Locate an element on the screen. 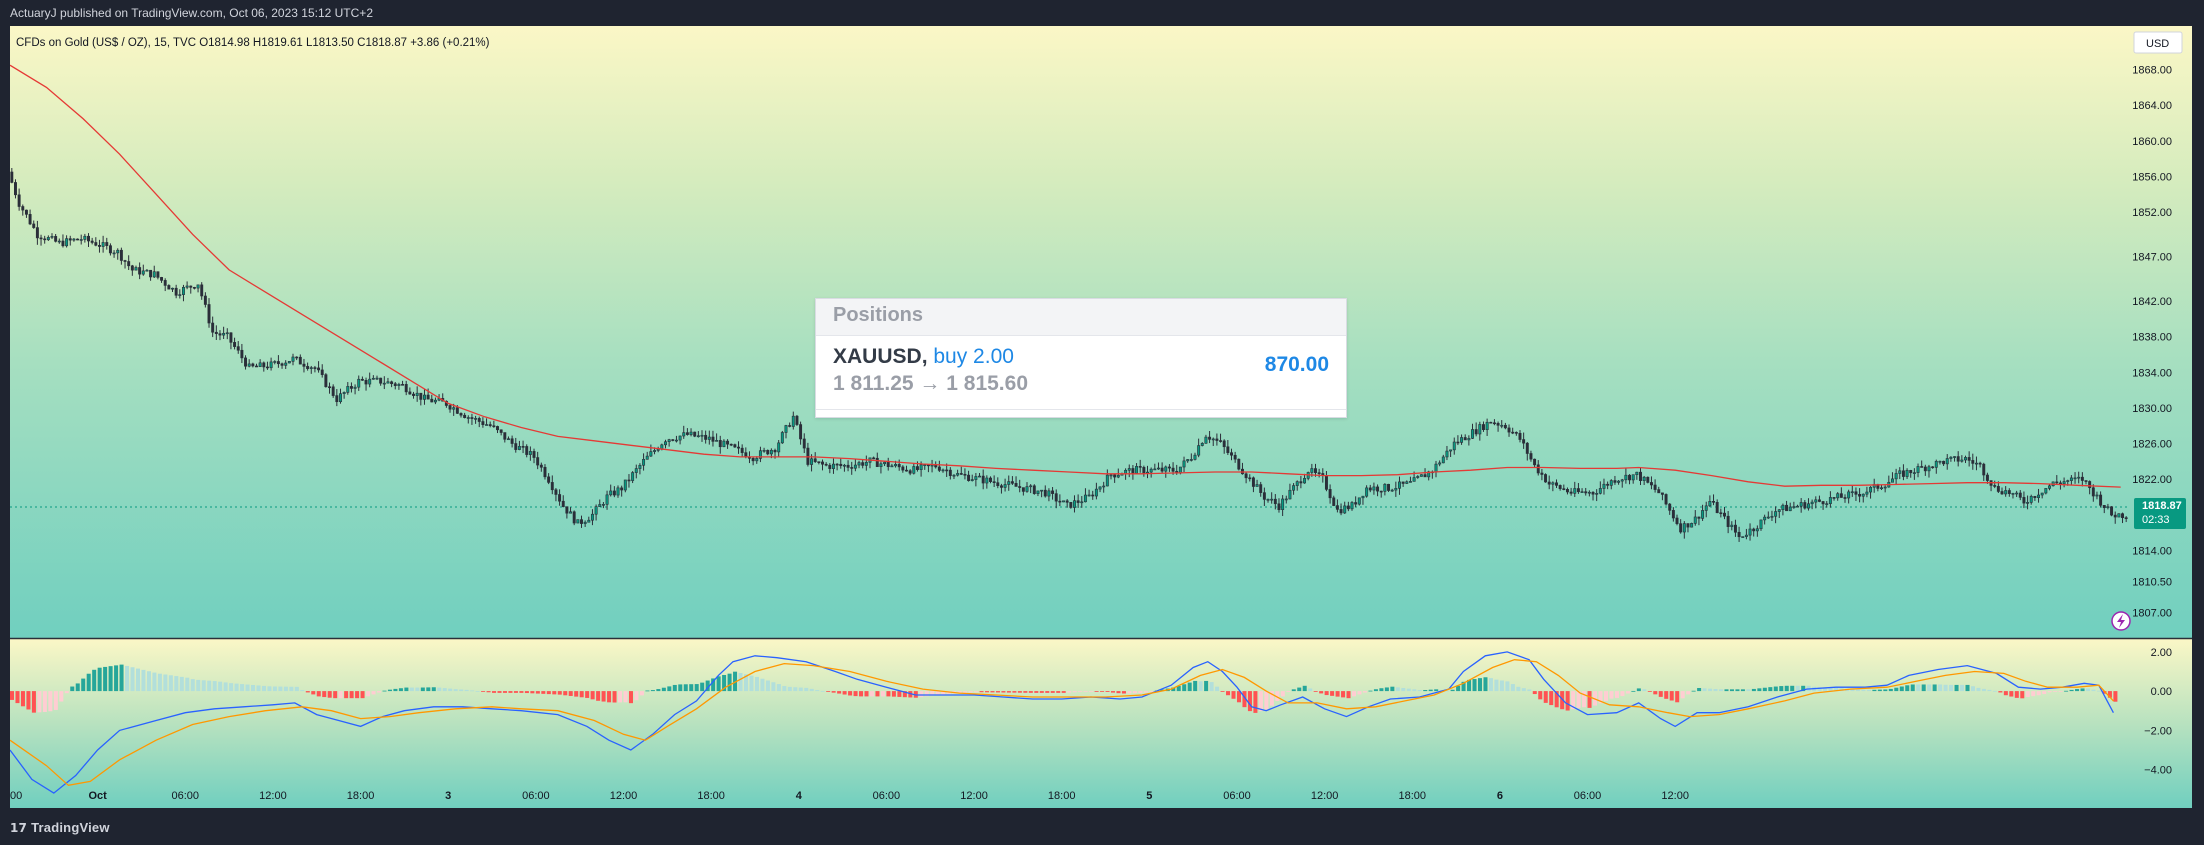 This screenshot has height=845, width=2204. lightning-icon is located at coordinates (2121, 621).